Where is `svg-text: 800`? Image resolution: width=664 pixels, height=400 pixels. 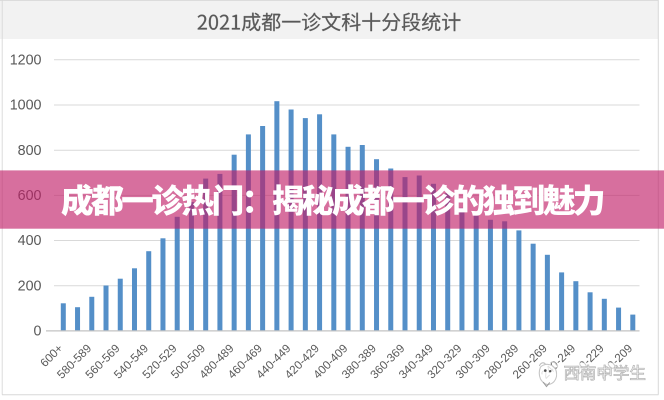
svg-text: 800 is located at coordinates (30, 151).